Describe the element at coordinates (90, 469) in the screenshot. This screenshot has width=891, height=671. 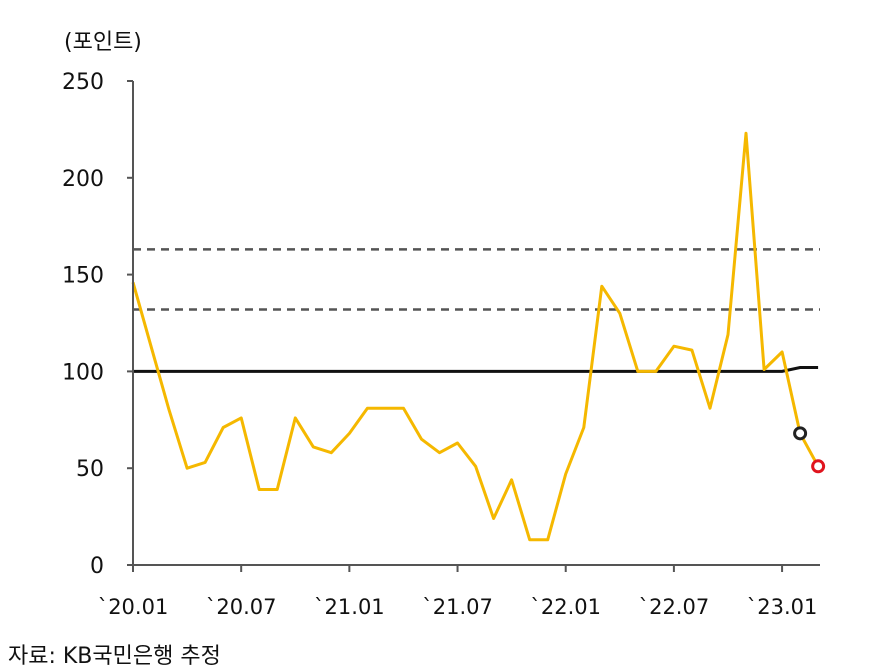
I see `y-tick-label: 50` at that location.